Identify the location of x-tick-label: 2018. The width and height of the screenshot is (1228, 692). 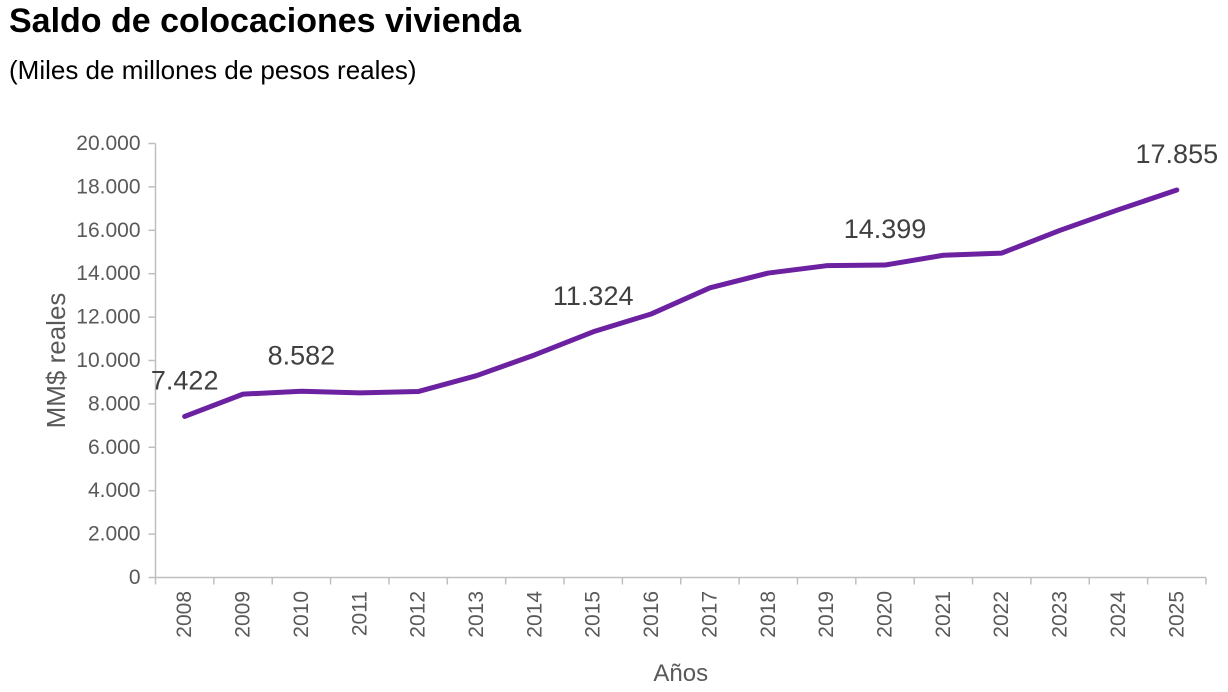
(768, 614).